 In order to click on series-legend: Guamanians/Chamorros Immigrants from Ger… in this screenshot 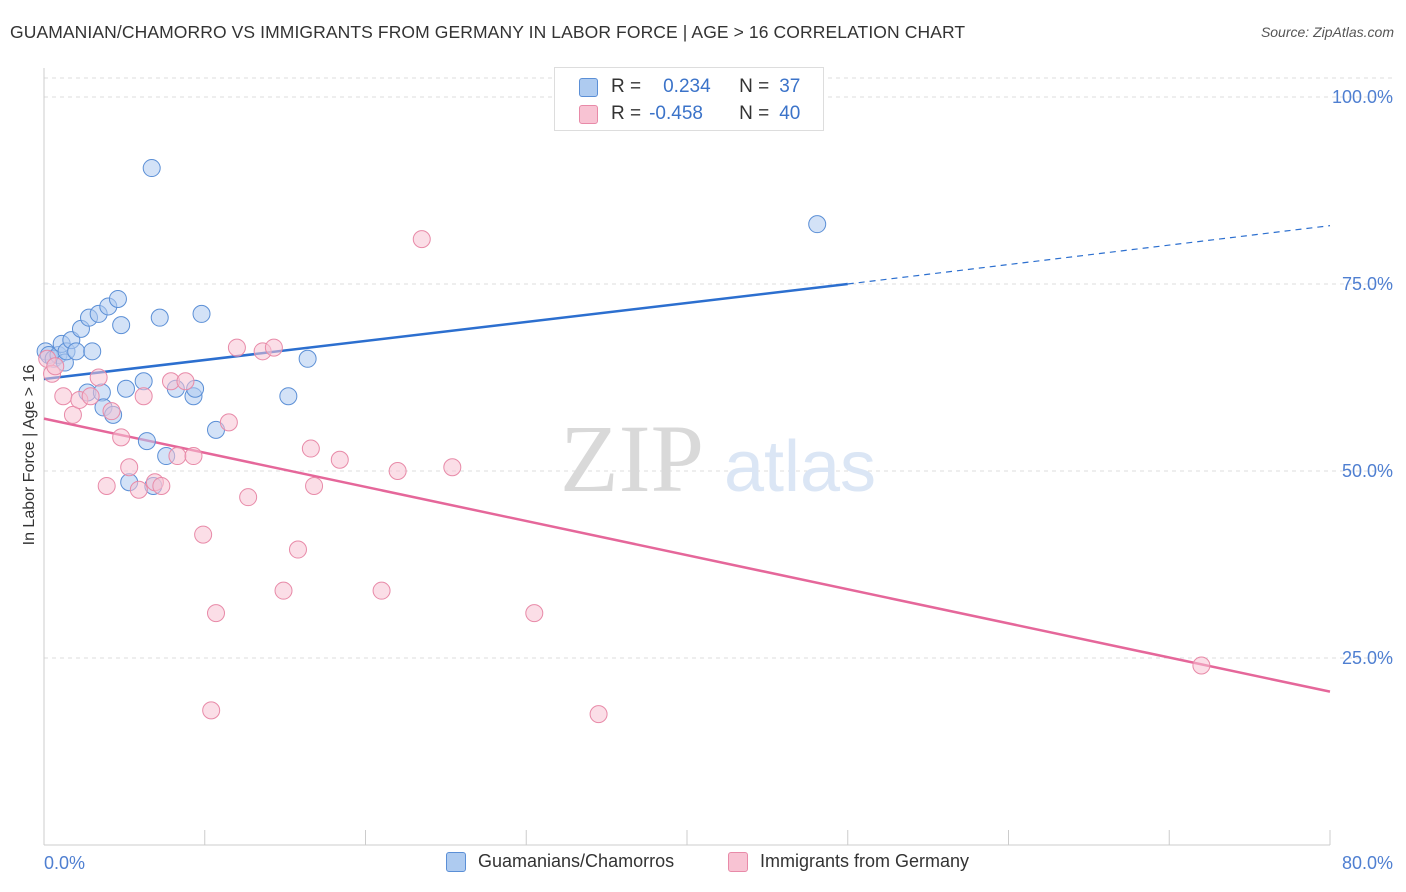, I will do `click(703, 864)`.